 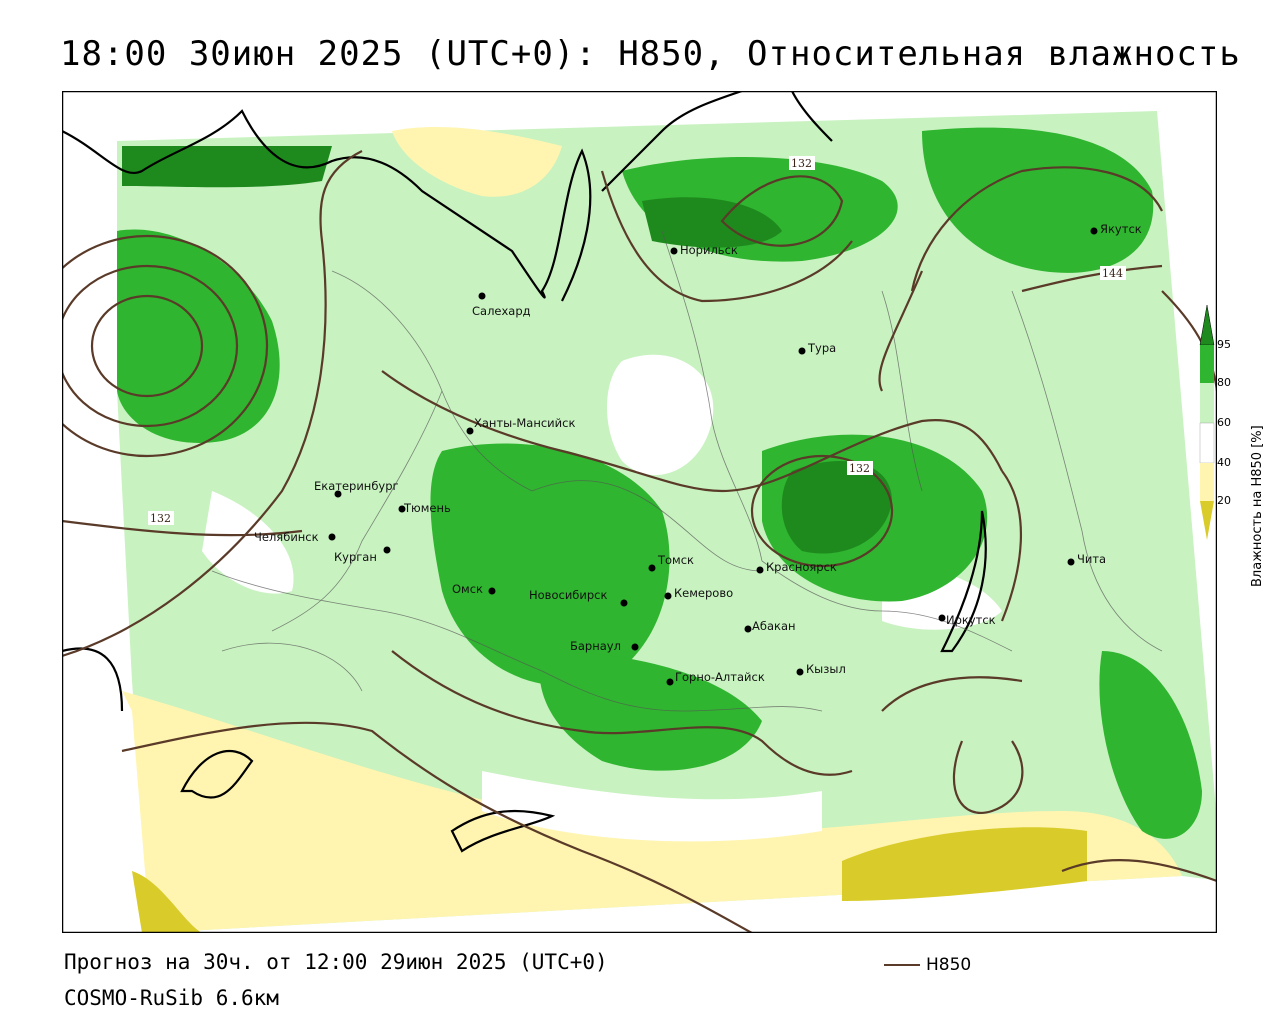 I want to click on svg-text: Курган, so click(x=355, y=557).